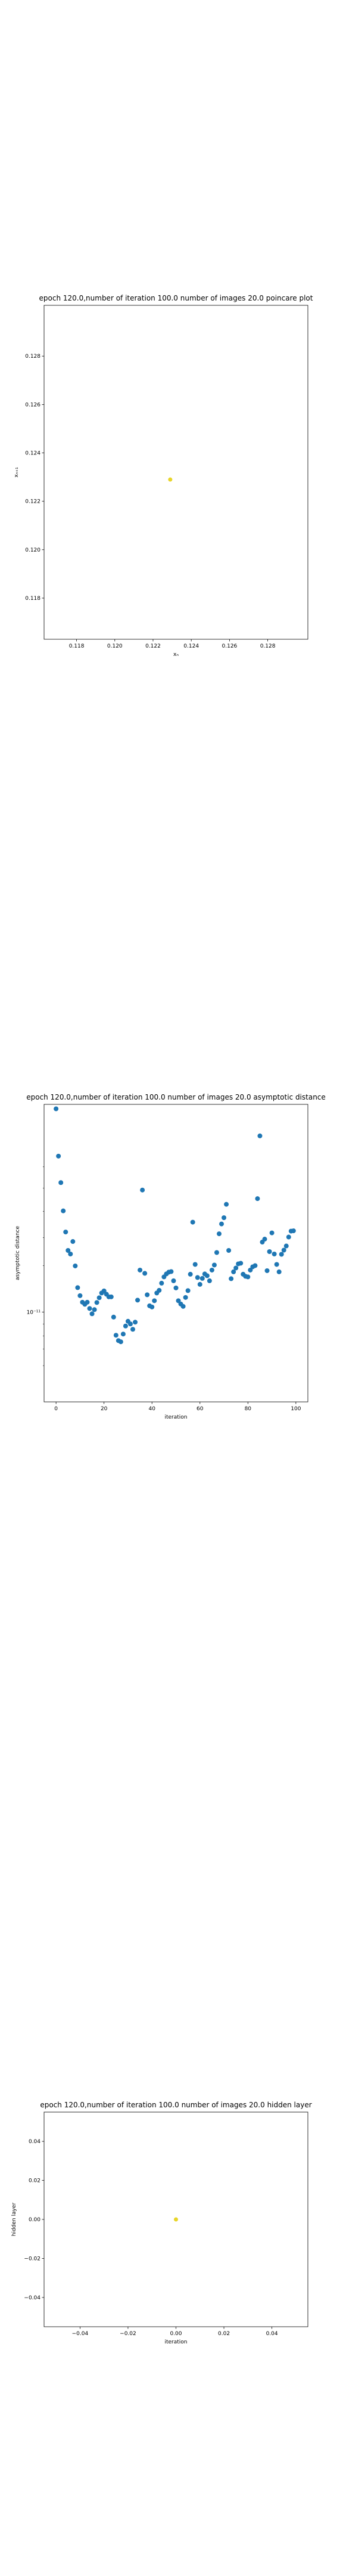 This screenshot has width=343, height=2576. Describe the element at coordinates (35, 2142) in the screenshot. I see `y-tick-label: 0.04` at that location.